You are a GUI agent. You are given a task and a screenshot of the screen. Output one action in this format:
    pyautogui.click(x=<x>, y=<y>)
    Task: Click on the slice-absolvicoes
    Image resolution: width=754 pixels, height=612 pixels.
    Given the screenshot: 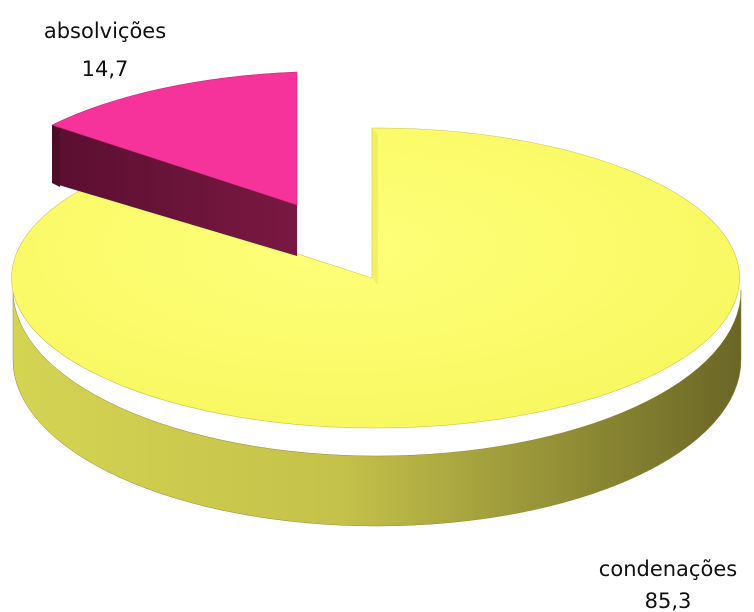 What is the action you would take?
    pyautogui.click(x=174, y=163)
    